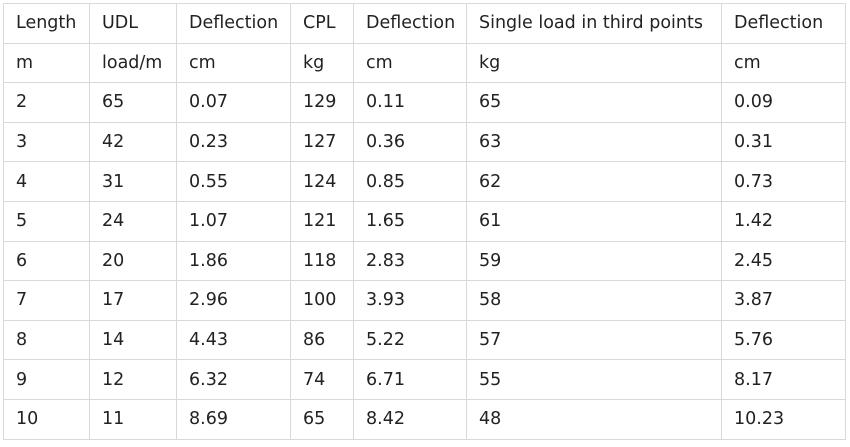  I want to click on table-cell: 55, so click(594, 379).